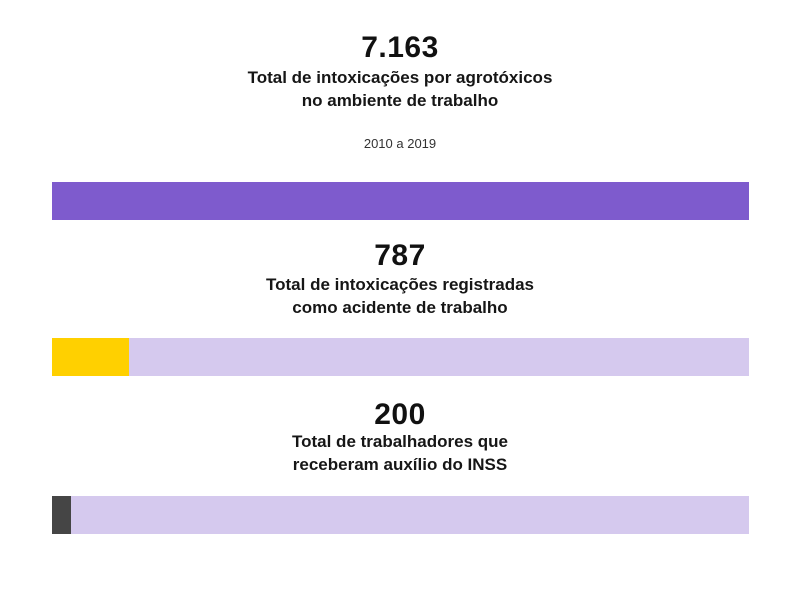  Describe the element at coordinates (400, 143) in the screenshot. I see `period-label: 2010 a 2019` at that location.